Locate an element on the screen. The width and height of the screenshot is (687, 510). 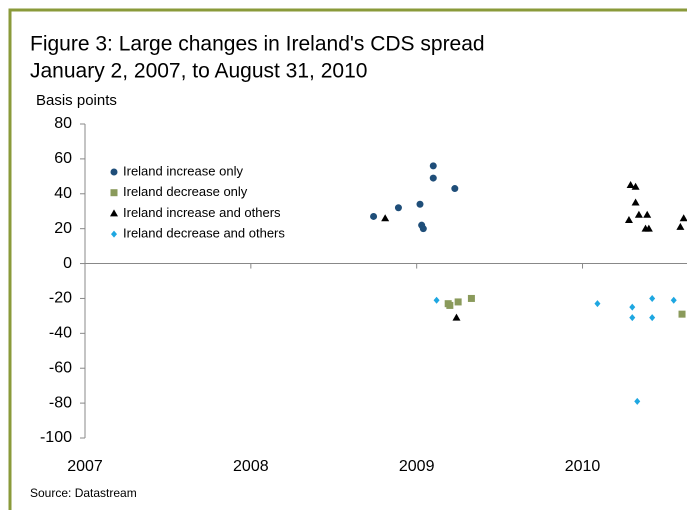
y-tick-label: -20 is located at coordinates (60, 298).